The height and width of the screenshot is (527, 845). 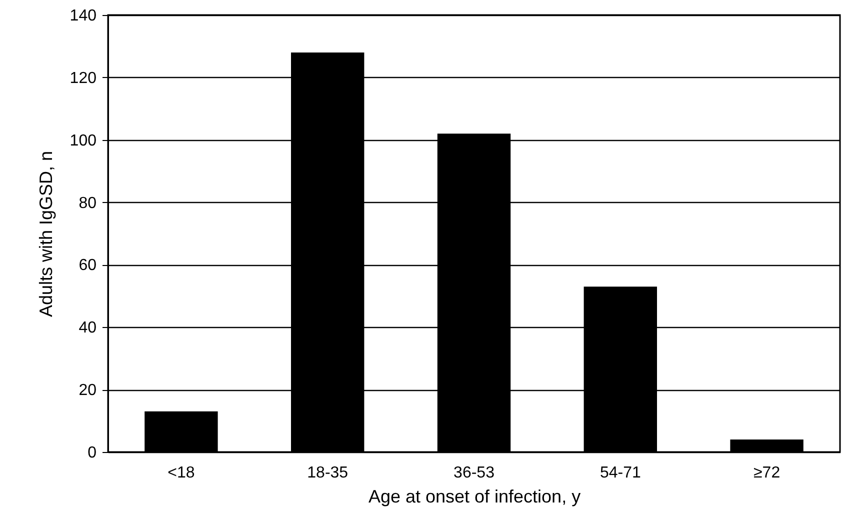 What do you see at coordinates (46, 234) in the screenshot?
I see `y-axis-title: Adults with IgGSD, n` at bounding box center [46, 234].